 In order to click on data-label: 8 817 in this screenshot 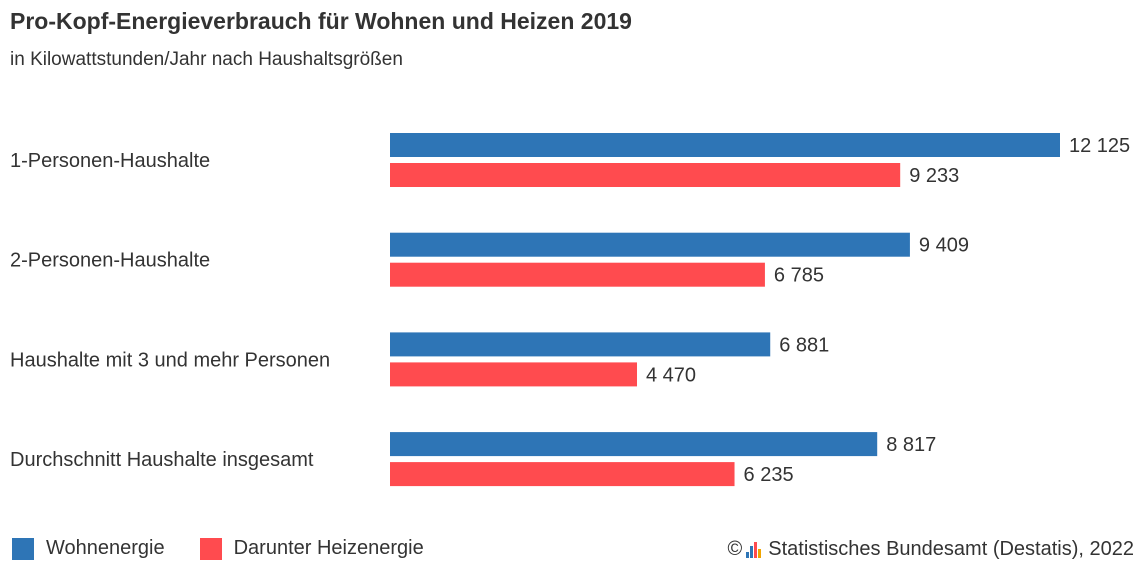, I will do `click(911, 445)`.